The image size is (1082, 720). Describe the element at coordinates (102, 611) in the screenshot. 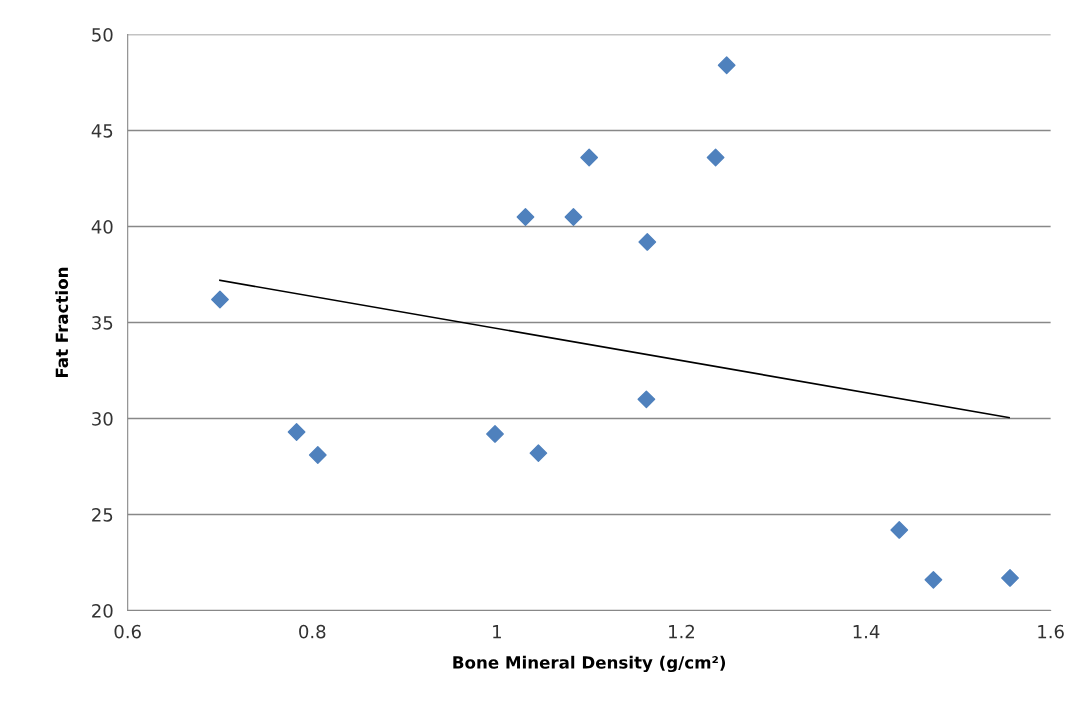

I see `y-tick-label: 20` at that location.